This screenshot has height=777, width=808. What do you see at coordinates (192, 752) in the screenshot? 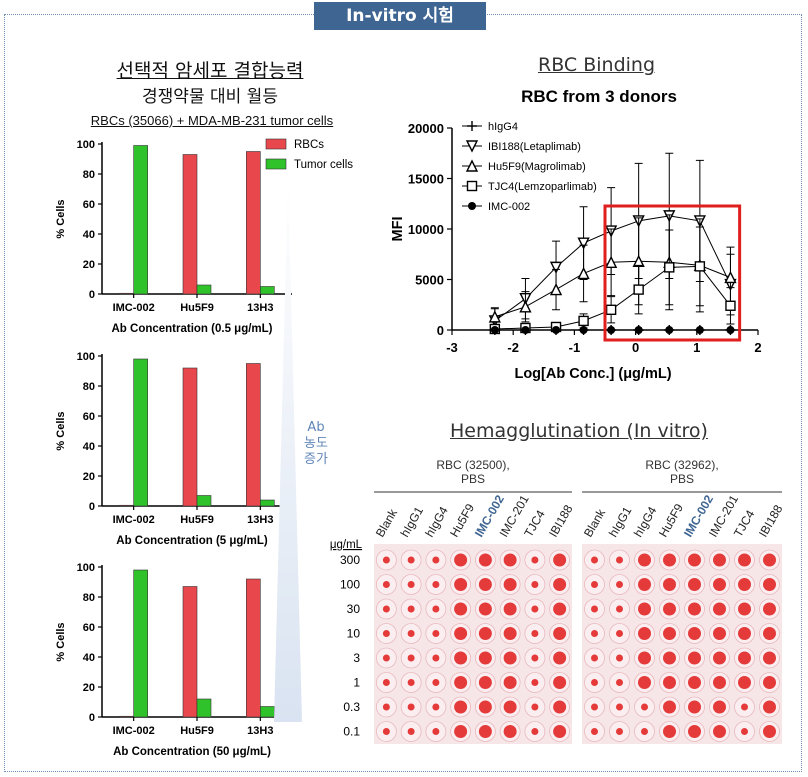
I see `x-axis-label: Ab Concentration (50 μg/mL)` at bounding box center [192, 752].